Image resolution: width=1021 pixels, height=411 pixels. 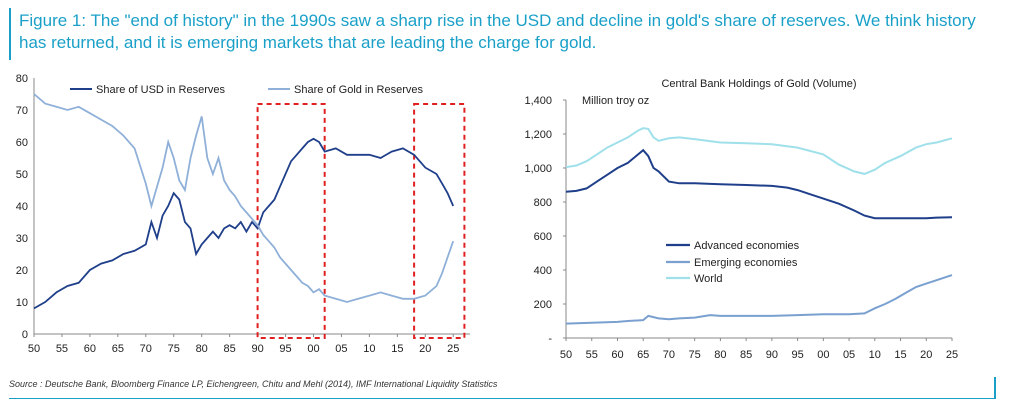 I want to click on y-tick-label: 0, so click(x=25, y=335).